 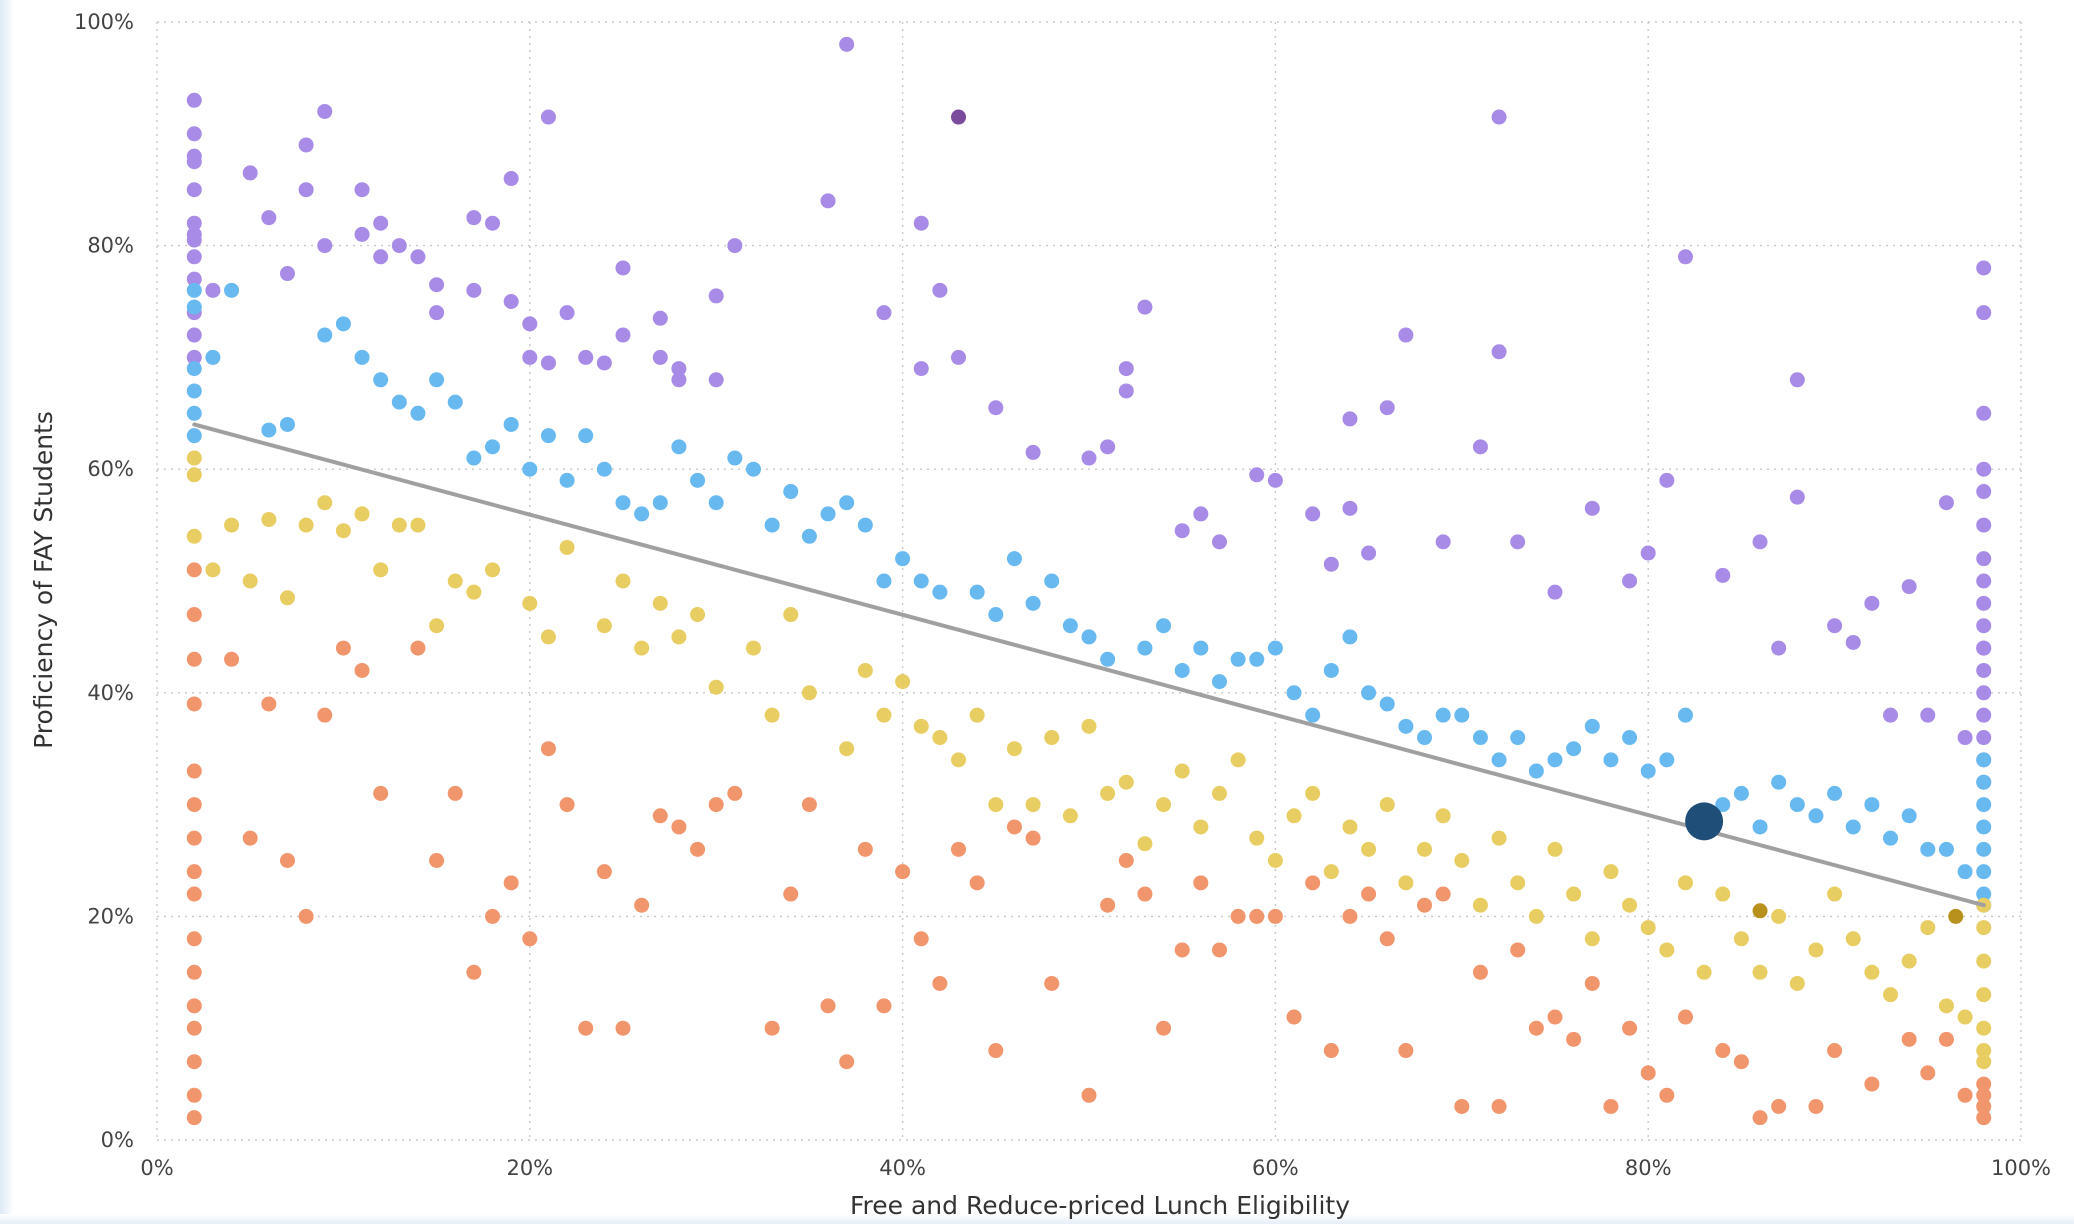 I want to click on data-point-dark-purple, so click(x=959, y=117).